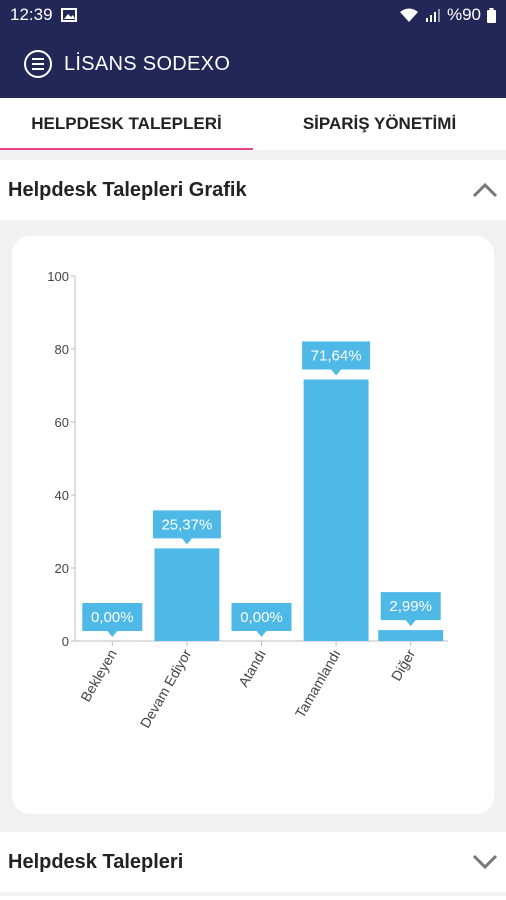 The height and width of the screenshot is (900, 506). Describe the element at coordinates (463, 14) in the screenshot. I see `battery-percent: %90` at that location.